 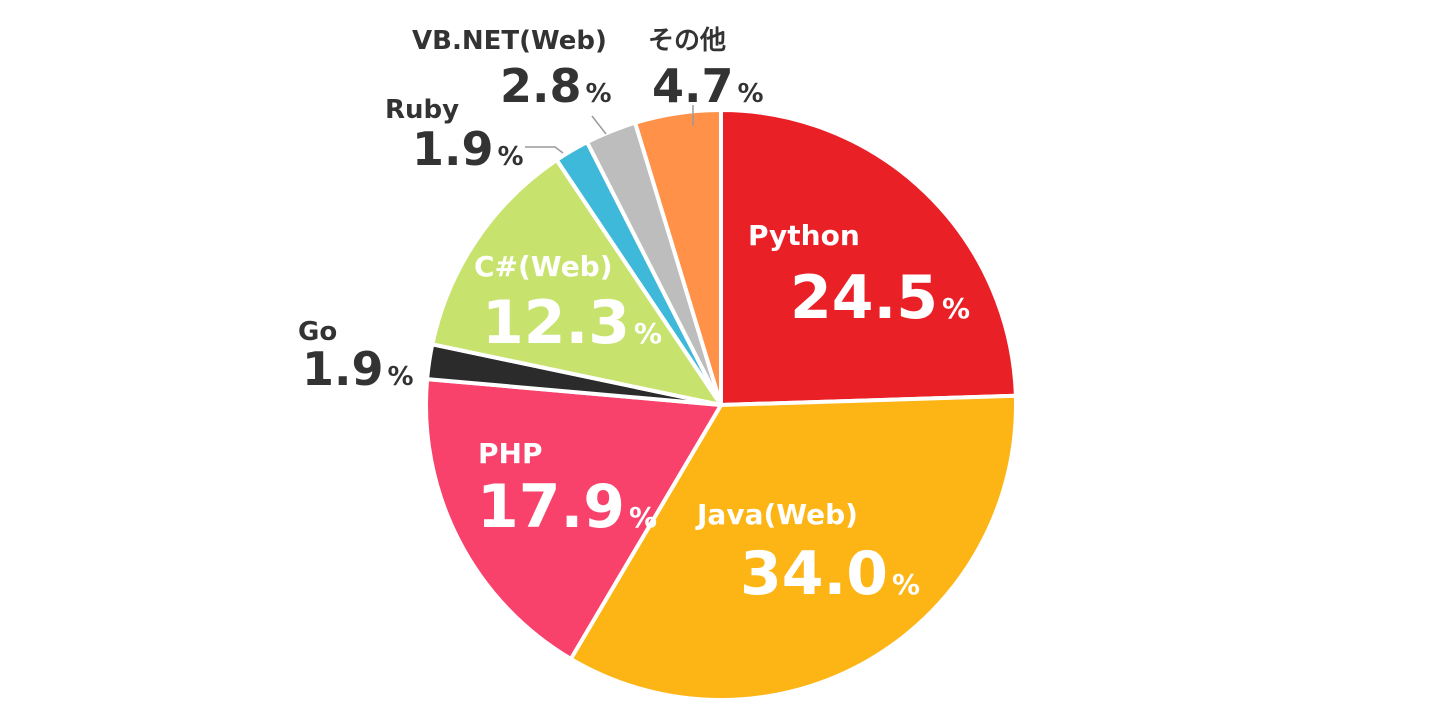 I want to click on leader-lines, so click(x=609, y=129).